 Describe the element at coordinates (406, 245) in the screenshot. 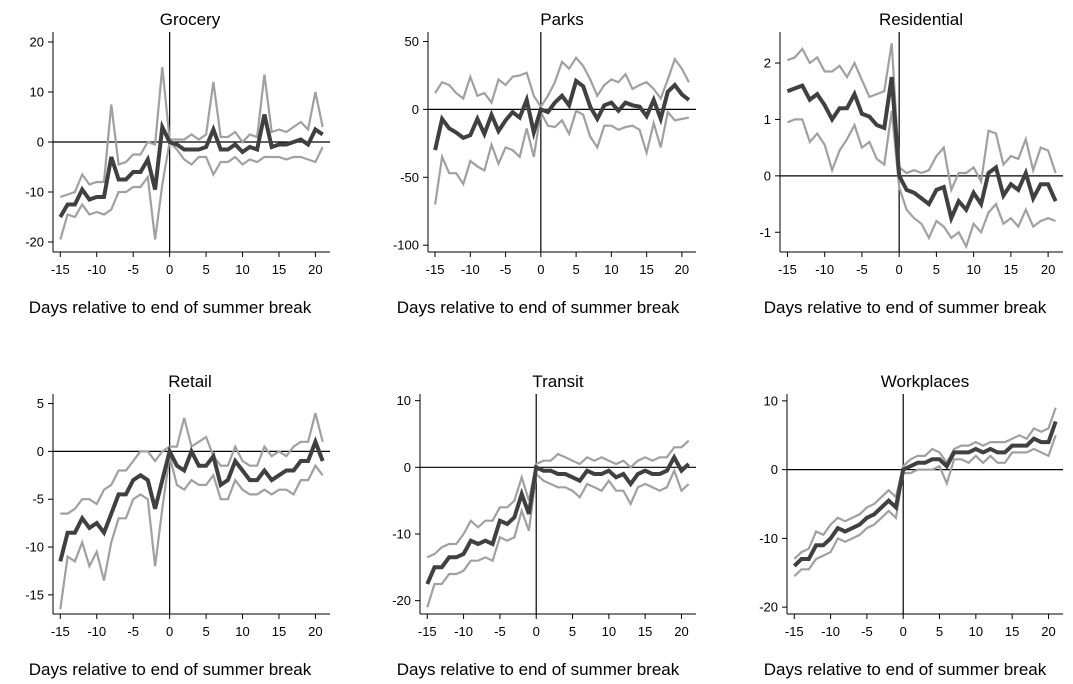

I see `y-tick-label: -100` at that location.